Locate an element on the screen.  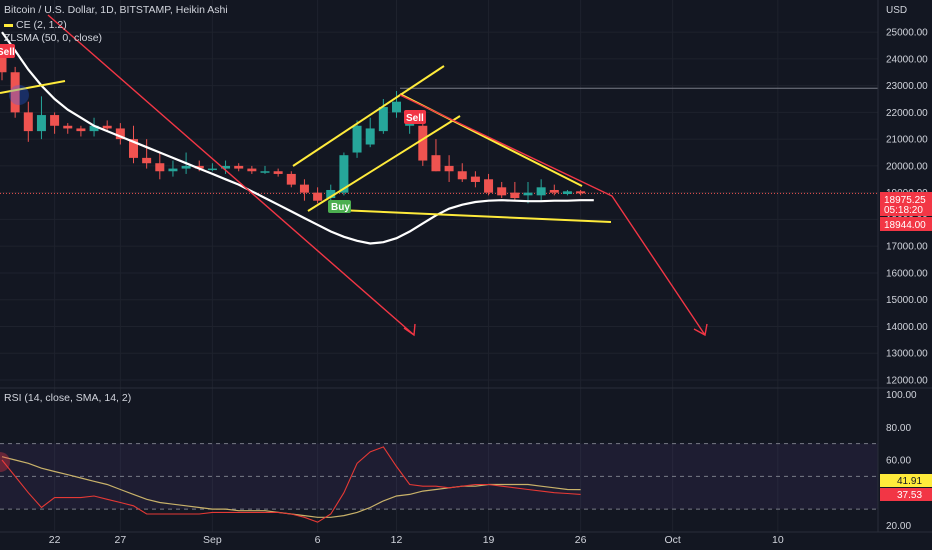
time-tick-22: 22 is located at coordinates (55, 540).